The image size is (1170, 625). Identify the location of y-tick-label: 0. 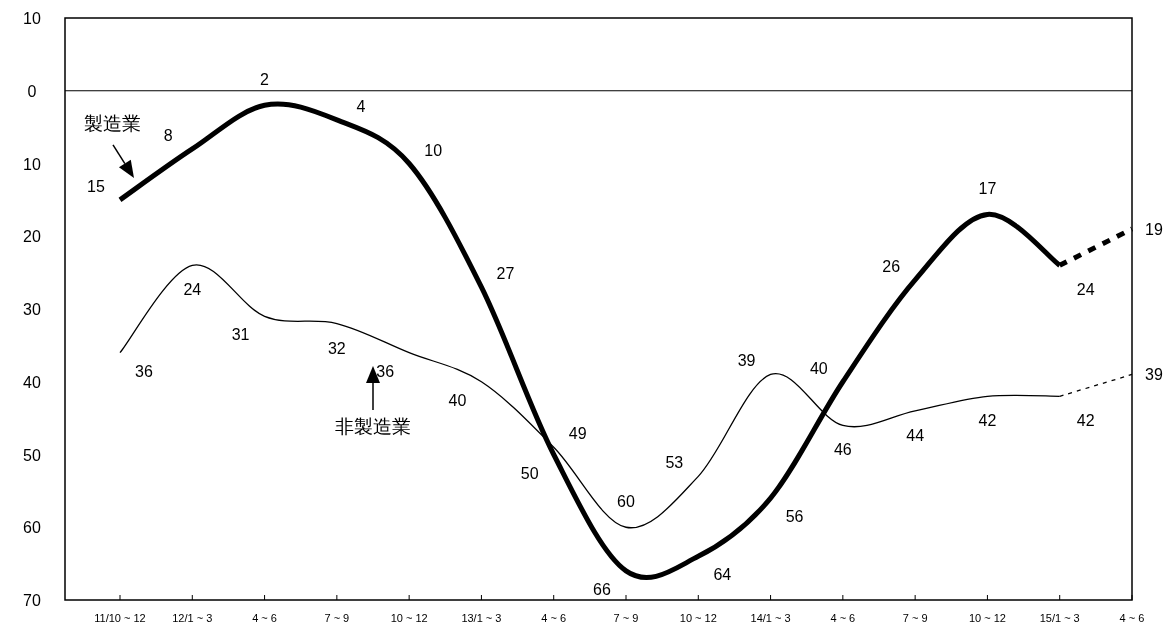
(32, 91).